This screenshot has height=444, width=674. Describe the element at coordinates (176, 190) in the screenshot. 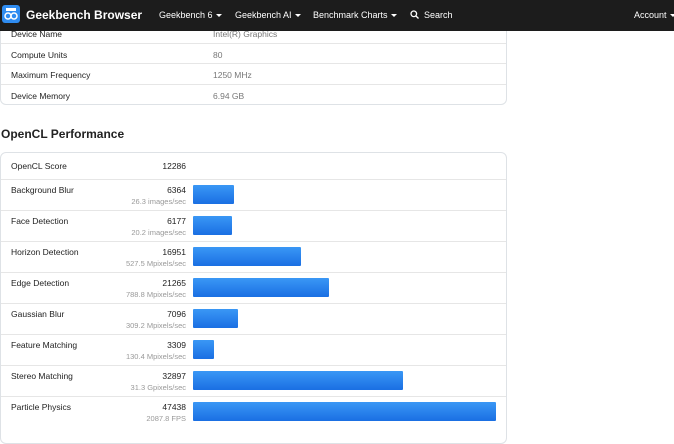

I see `workload-score: 6364` at that location.